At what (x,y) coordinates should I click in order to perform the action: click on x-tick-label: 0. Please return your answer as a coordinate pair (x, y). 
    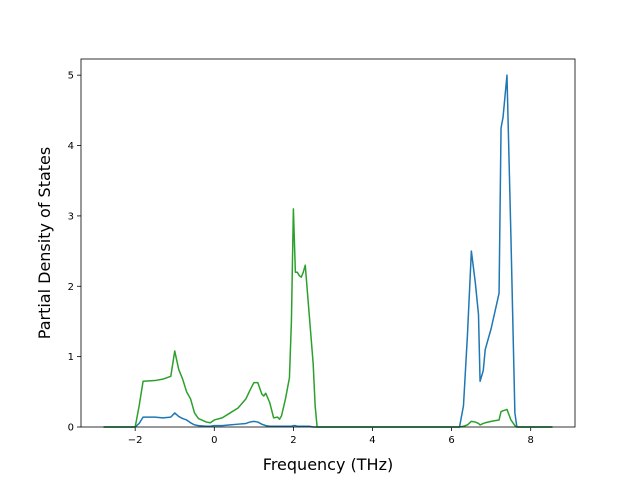
    Looking at the image, I should click on (214, 440).